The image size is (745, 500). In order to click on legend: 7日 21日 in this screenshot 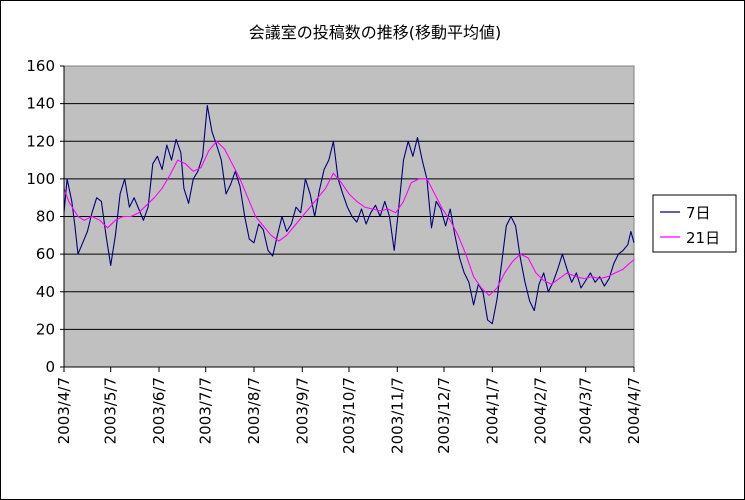, I will do `click(694, 223)`.